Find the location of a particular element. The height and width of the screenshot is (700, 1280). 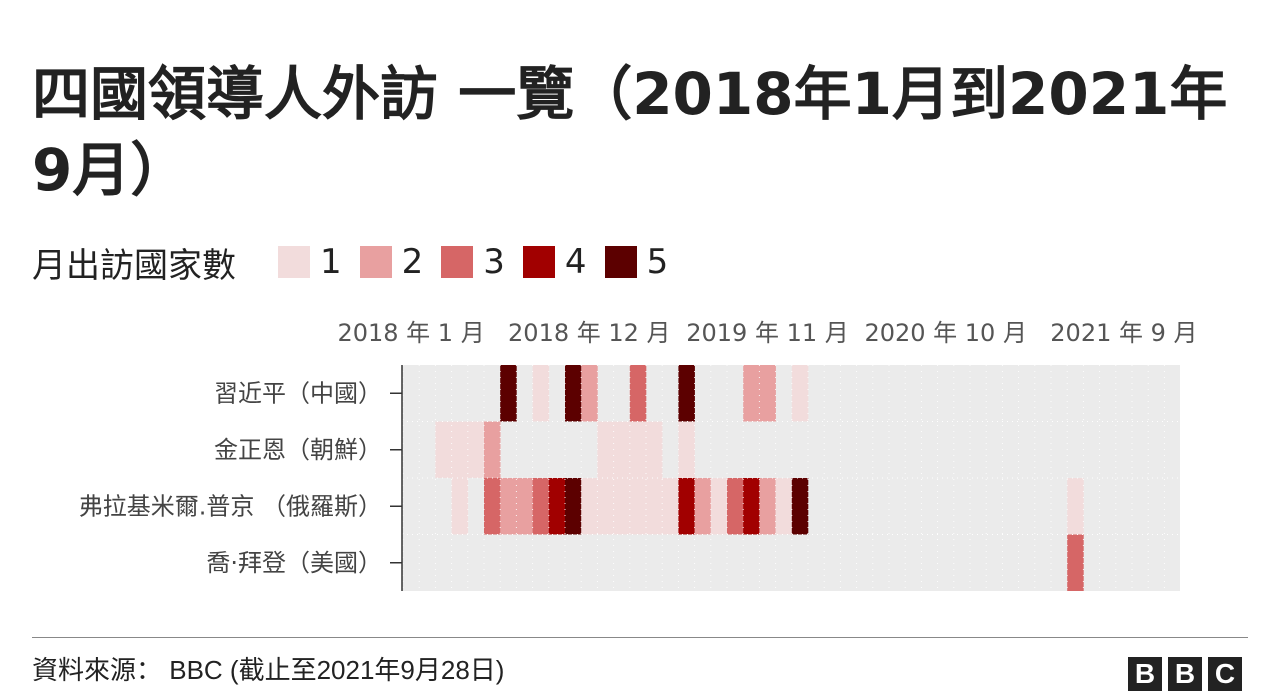

legend-label-3: 3 is located at coordinates (494, 262).